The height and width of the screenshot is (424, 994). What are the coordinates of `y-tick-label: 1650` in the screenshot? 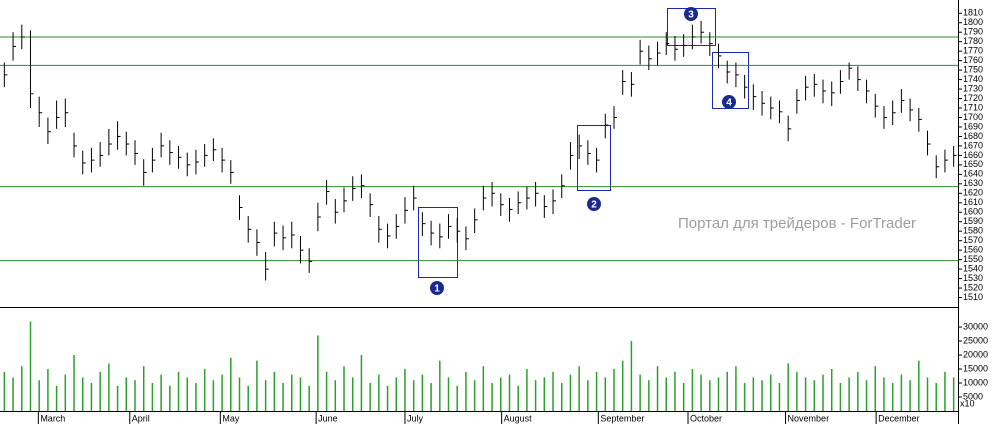 It's located at (973, 164).